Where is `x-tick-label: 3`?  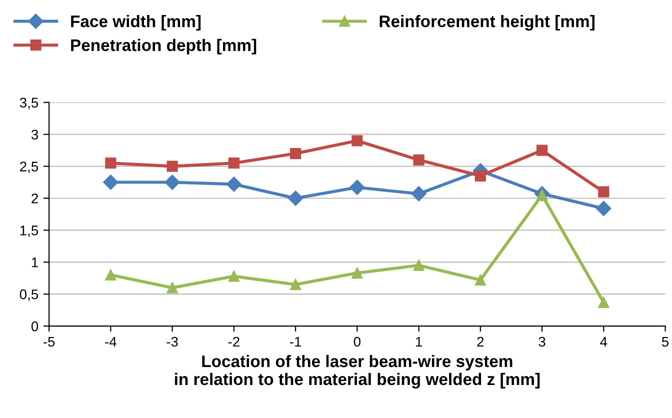
x-tick-label: 3 is located at coordinates (542, 341).